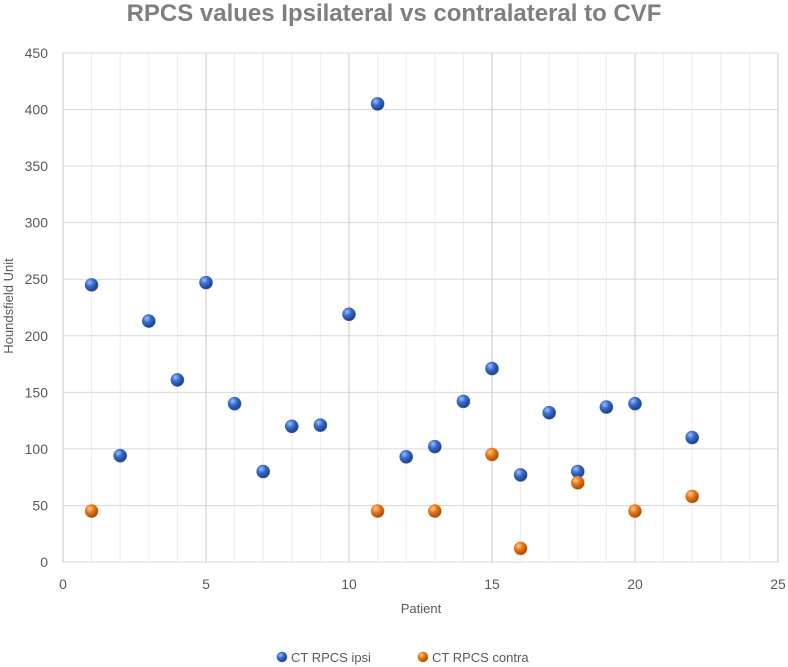 The image size is (788, 667). What do you see at coordinates (8, 306) in the screenshot?
I see `y-axis-label: Houndsfield Unit` at bounding box center [8, 306].